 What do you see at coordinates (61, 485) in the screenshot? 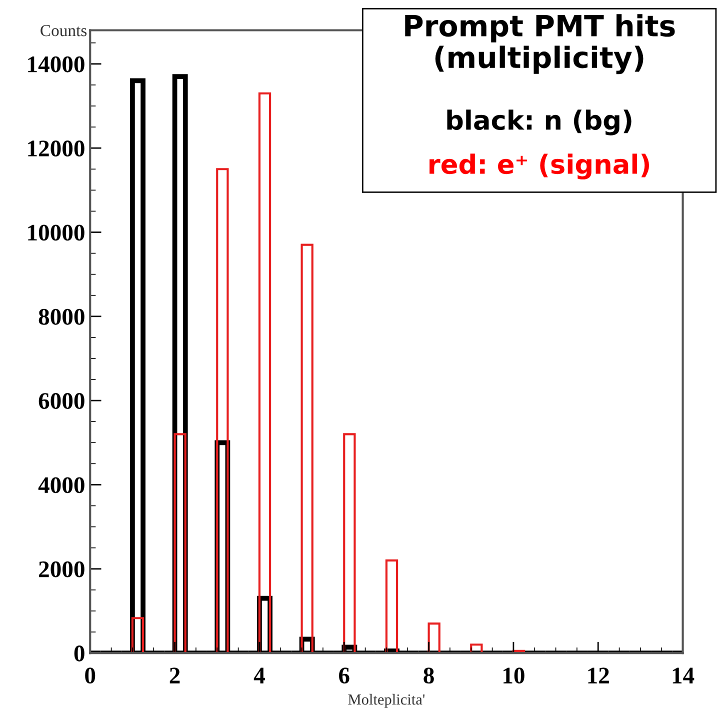
I see `y-tick-label: 4000` at bounding box center [61, 485].